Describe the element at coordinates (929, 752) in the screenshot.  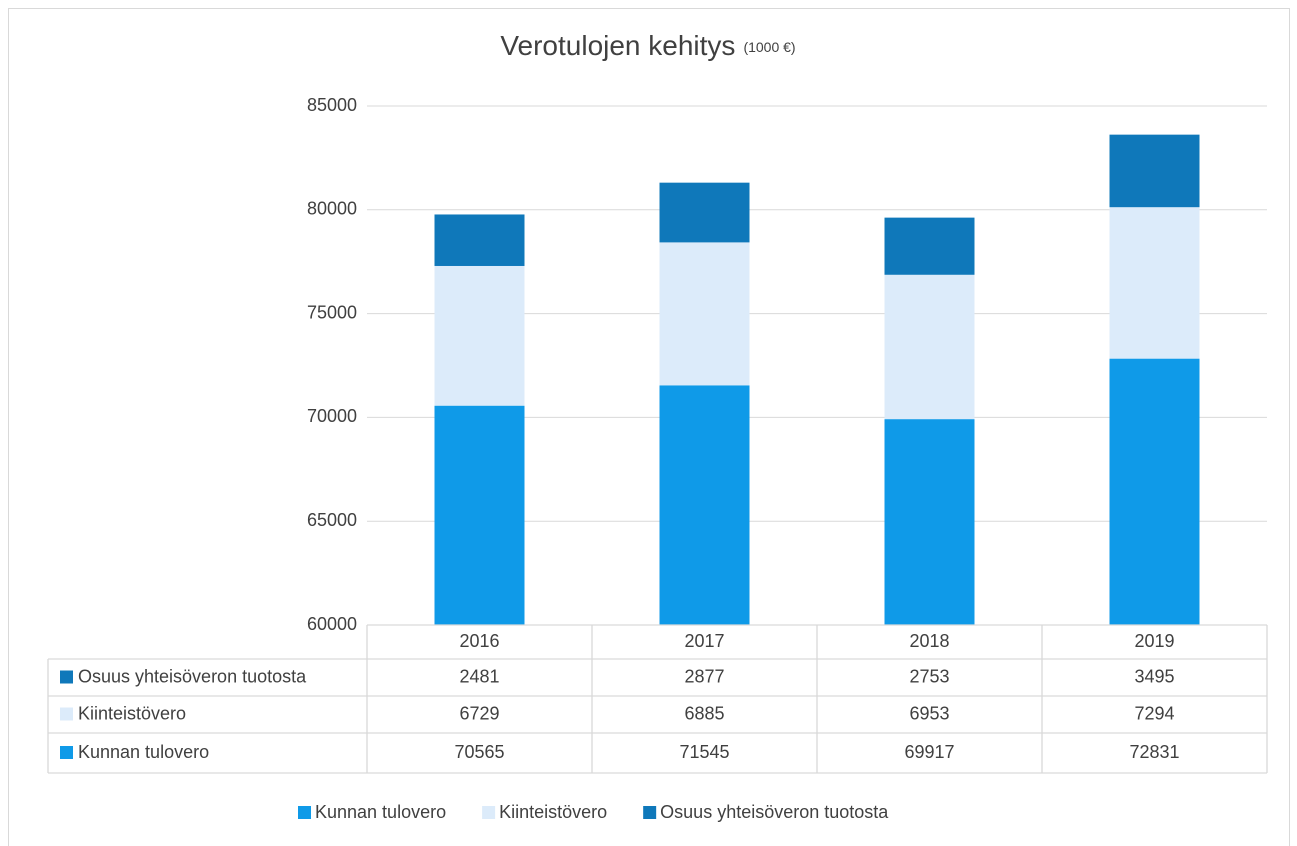
I see `table-cell: 69917` at that location.